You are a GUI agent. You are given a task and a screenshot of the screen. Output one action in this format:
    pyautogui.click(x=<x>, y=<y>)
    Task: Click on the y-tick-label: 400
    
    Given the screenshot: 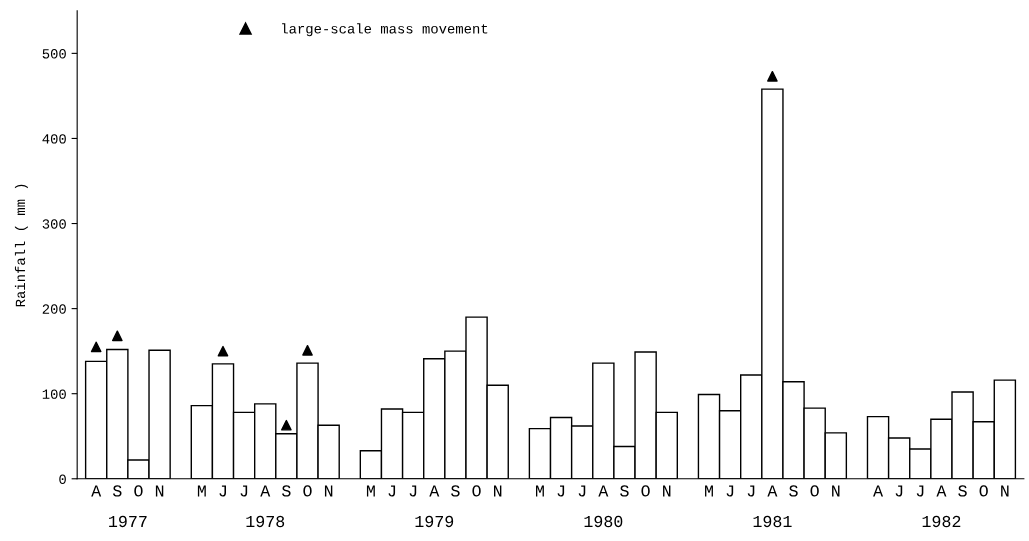 What is the action you would take?
    pyautogui.click(x=54, y=139)
    